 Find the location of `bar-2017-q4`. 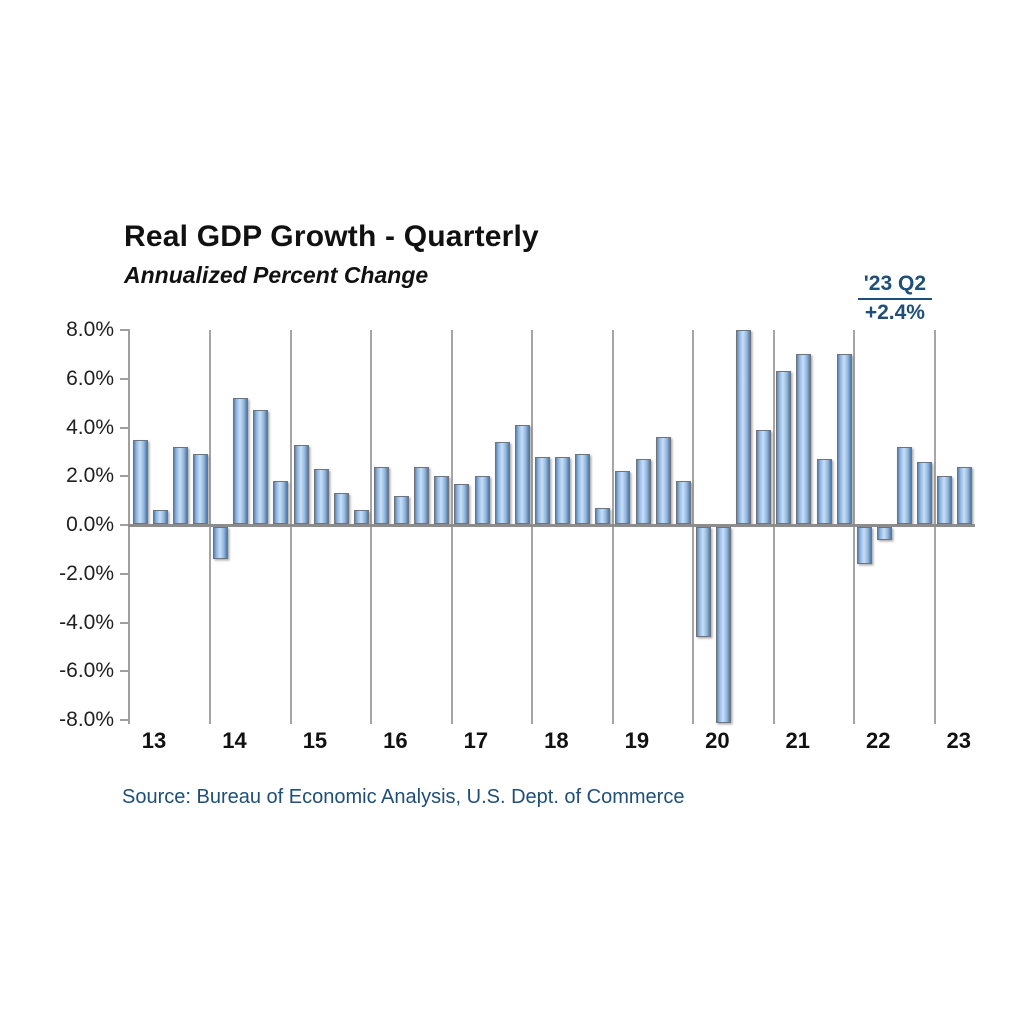

bar-2017-q4 is located at coordinates (522, 474).